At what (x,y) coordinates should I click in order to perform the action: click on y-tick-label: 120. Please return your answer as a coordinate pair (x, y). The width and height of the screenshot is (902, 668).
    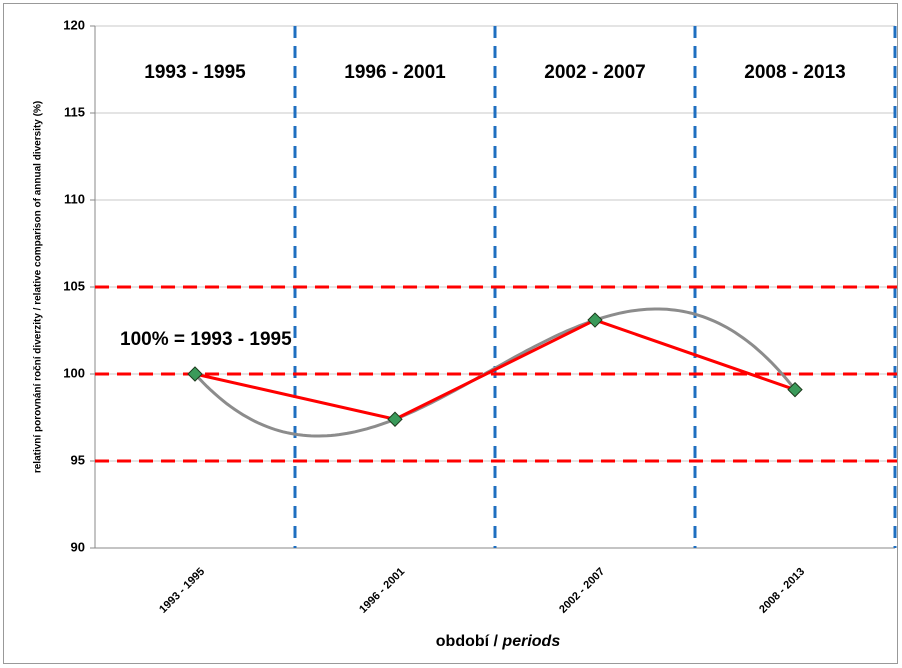
    Looking at the image, I should click on (74, 24).